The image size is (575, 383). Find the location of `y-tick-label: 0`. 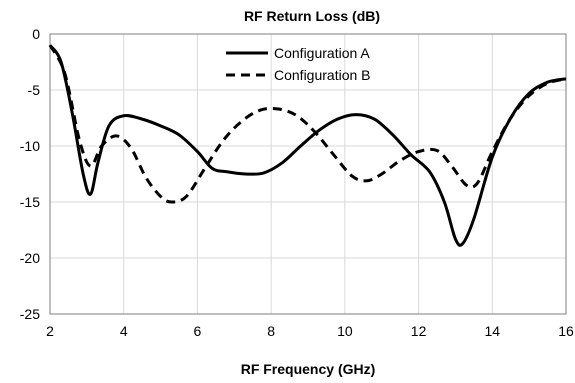

y-tick-label: 0 is located at coordinates (36, 34).